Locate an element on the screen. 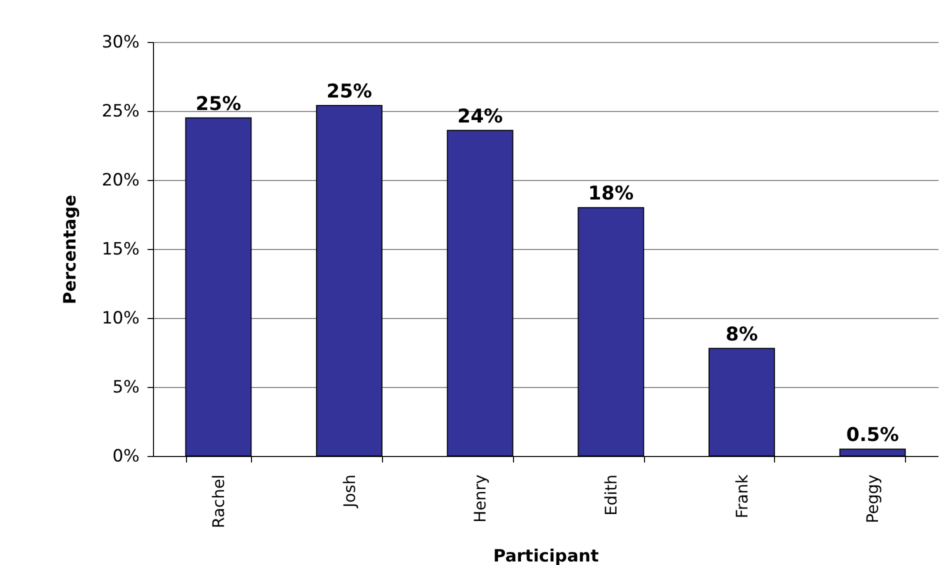 The height and width of the screenshot is (565, 940). x-tick-label: Josh is located at coordinates (349, 491).